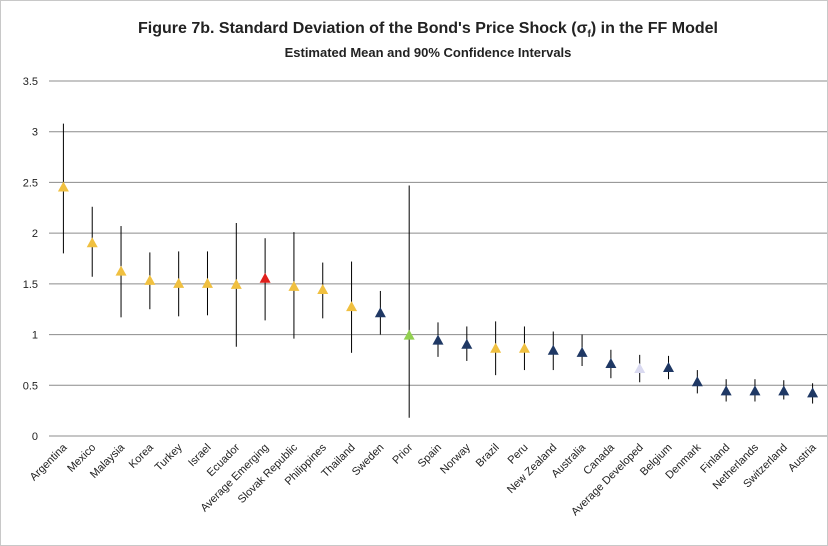  What do you see at coordinates (35, 437) in the screenshot?
I see `y-tick-label: 0` at bounding box center [35, 437].